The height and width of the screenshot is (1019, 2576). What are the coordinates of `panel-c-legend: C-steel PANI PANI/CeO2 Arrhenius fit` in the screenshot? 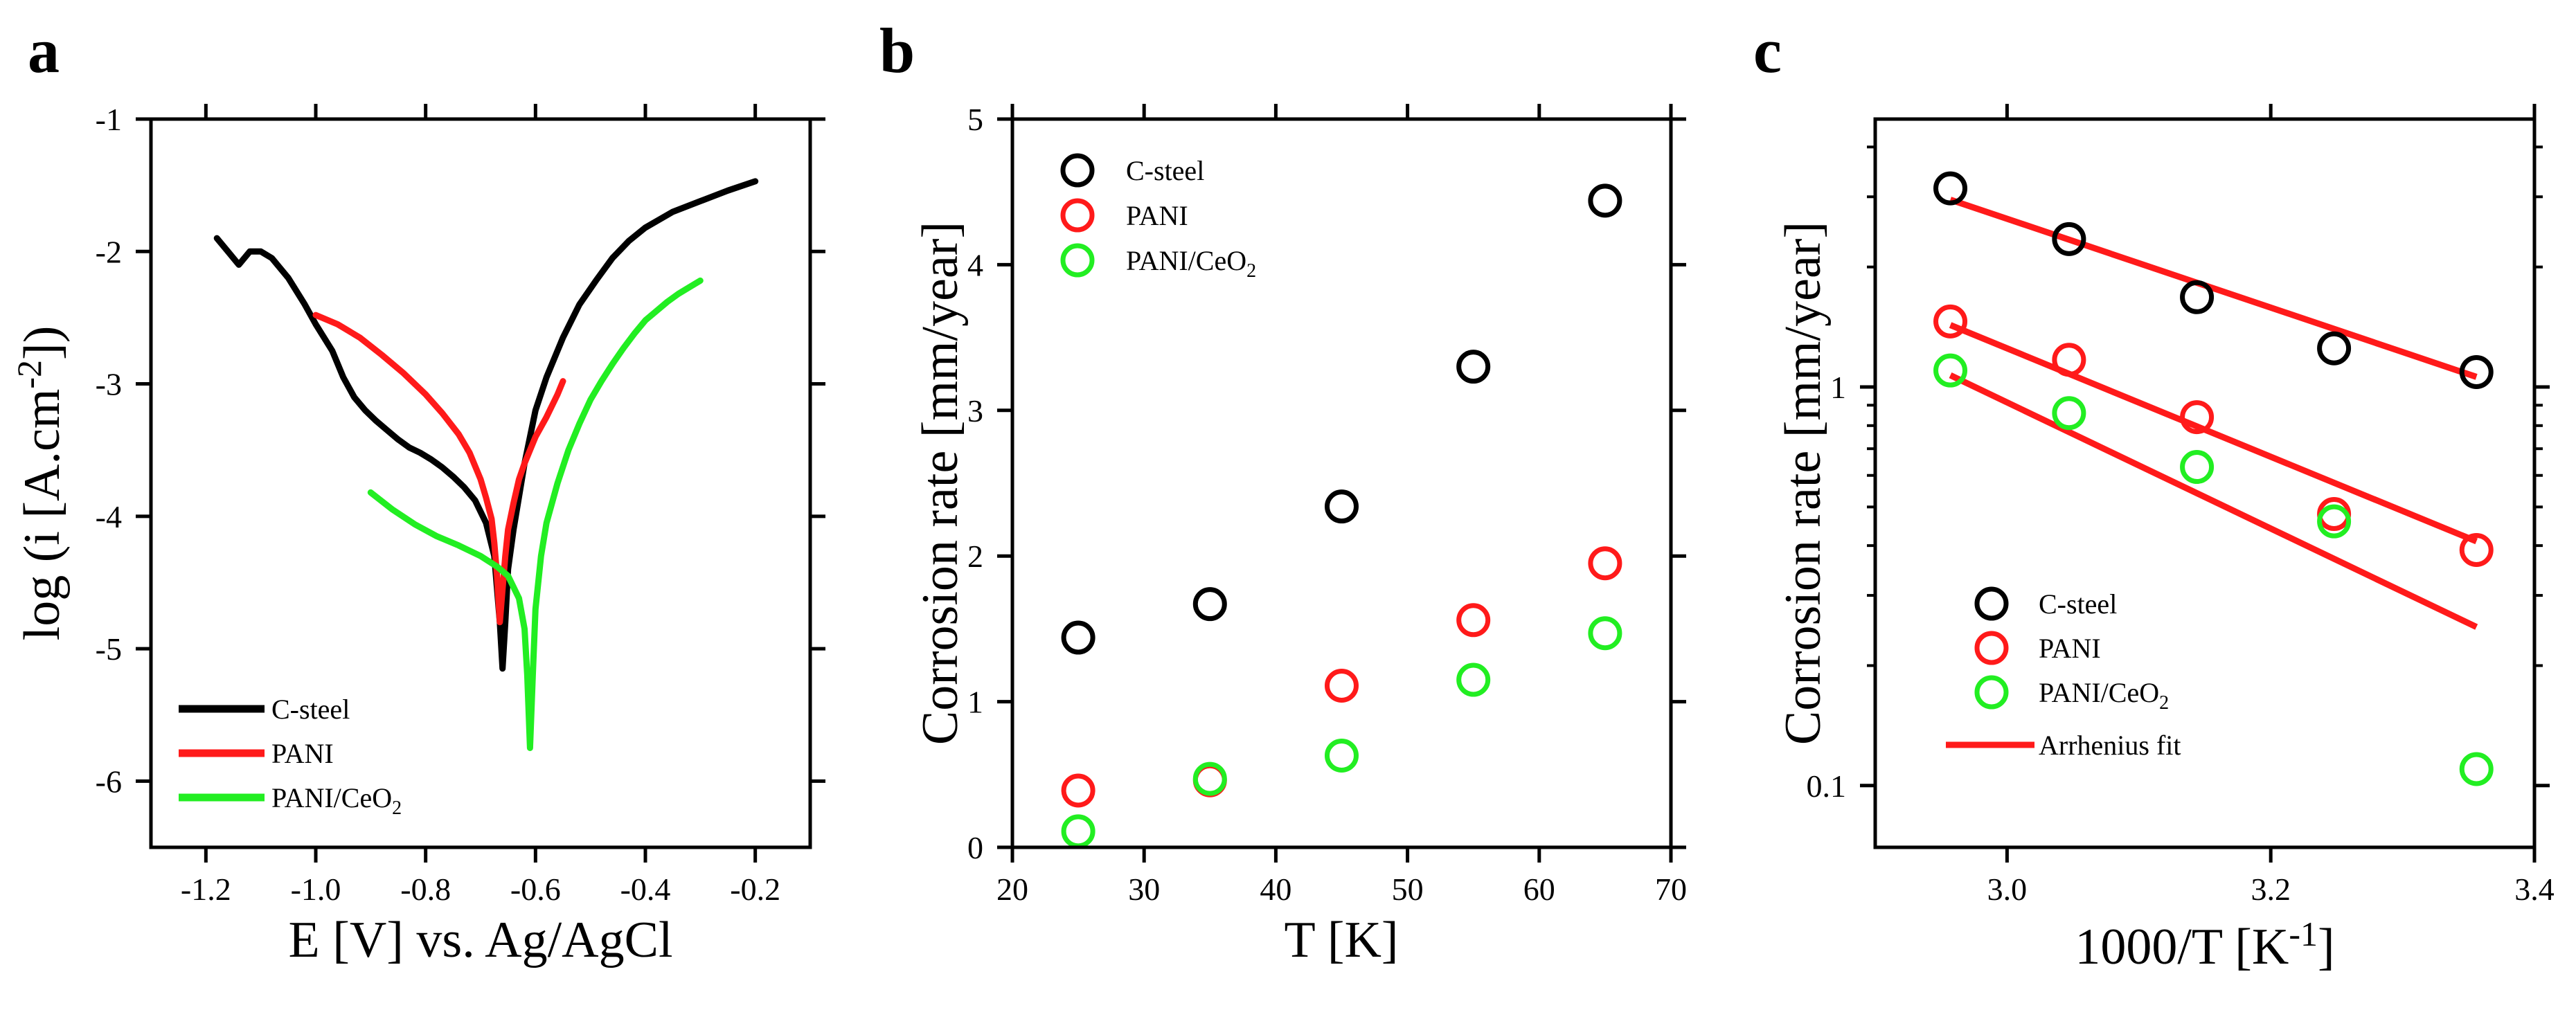 It's located at (2063, 673).